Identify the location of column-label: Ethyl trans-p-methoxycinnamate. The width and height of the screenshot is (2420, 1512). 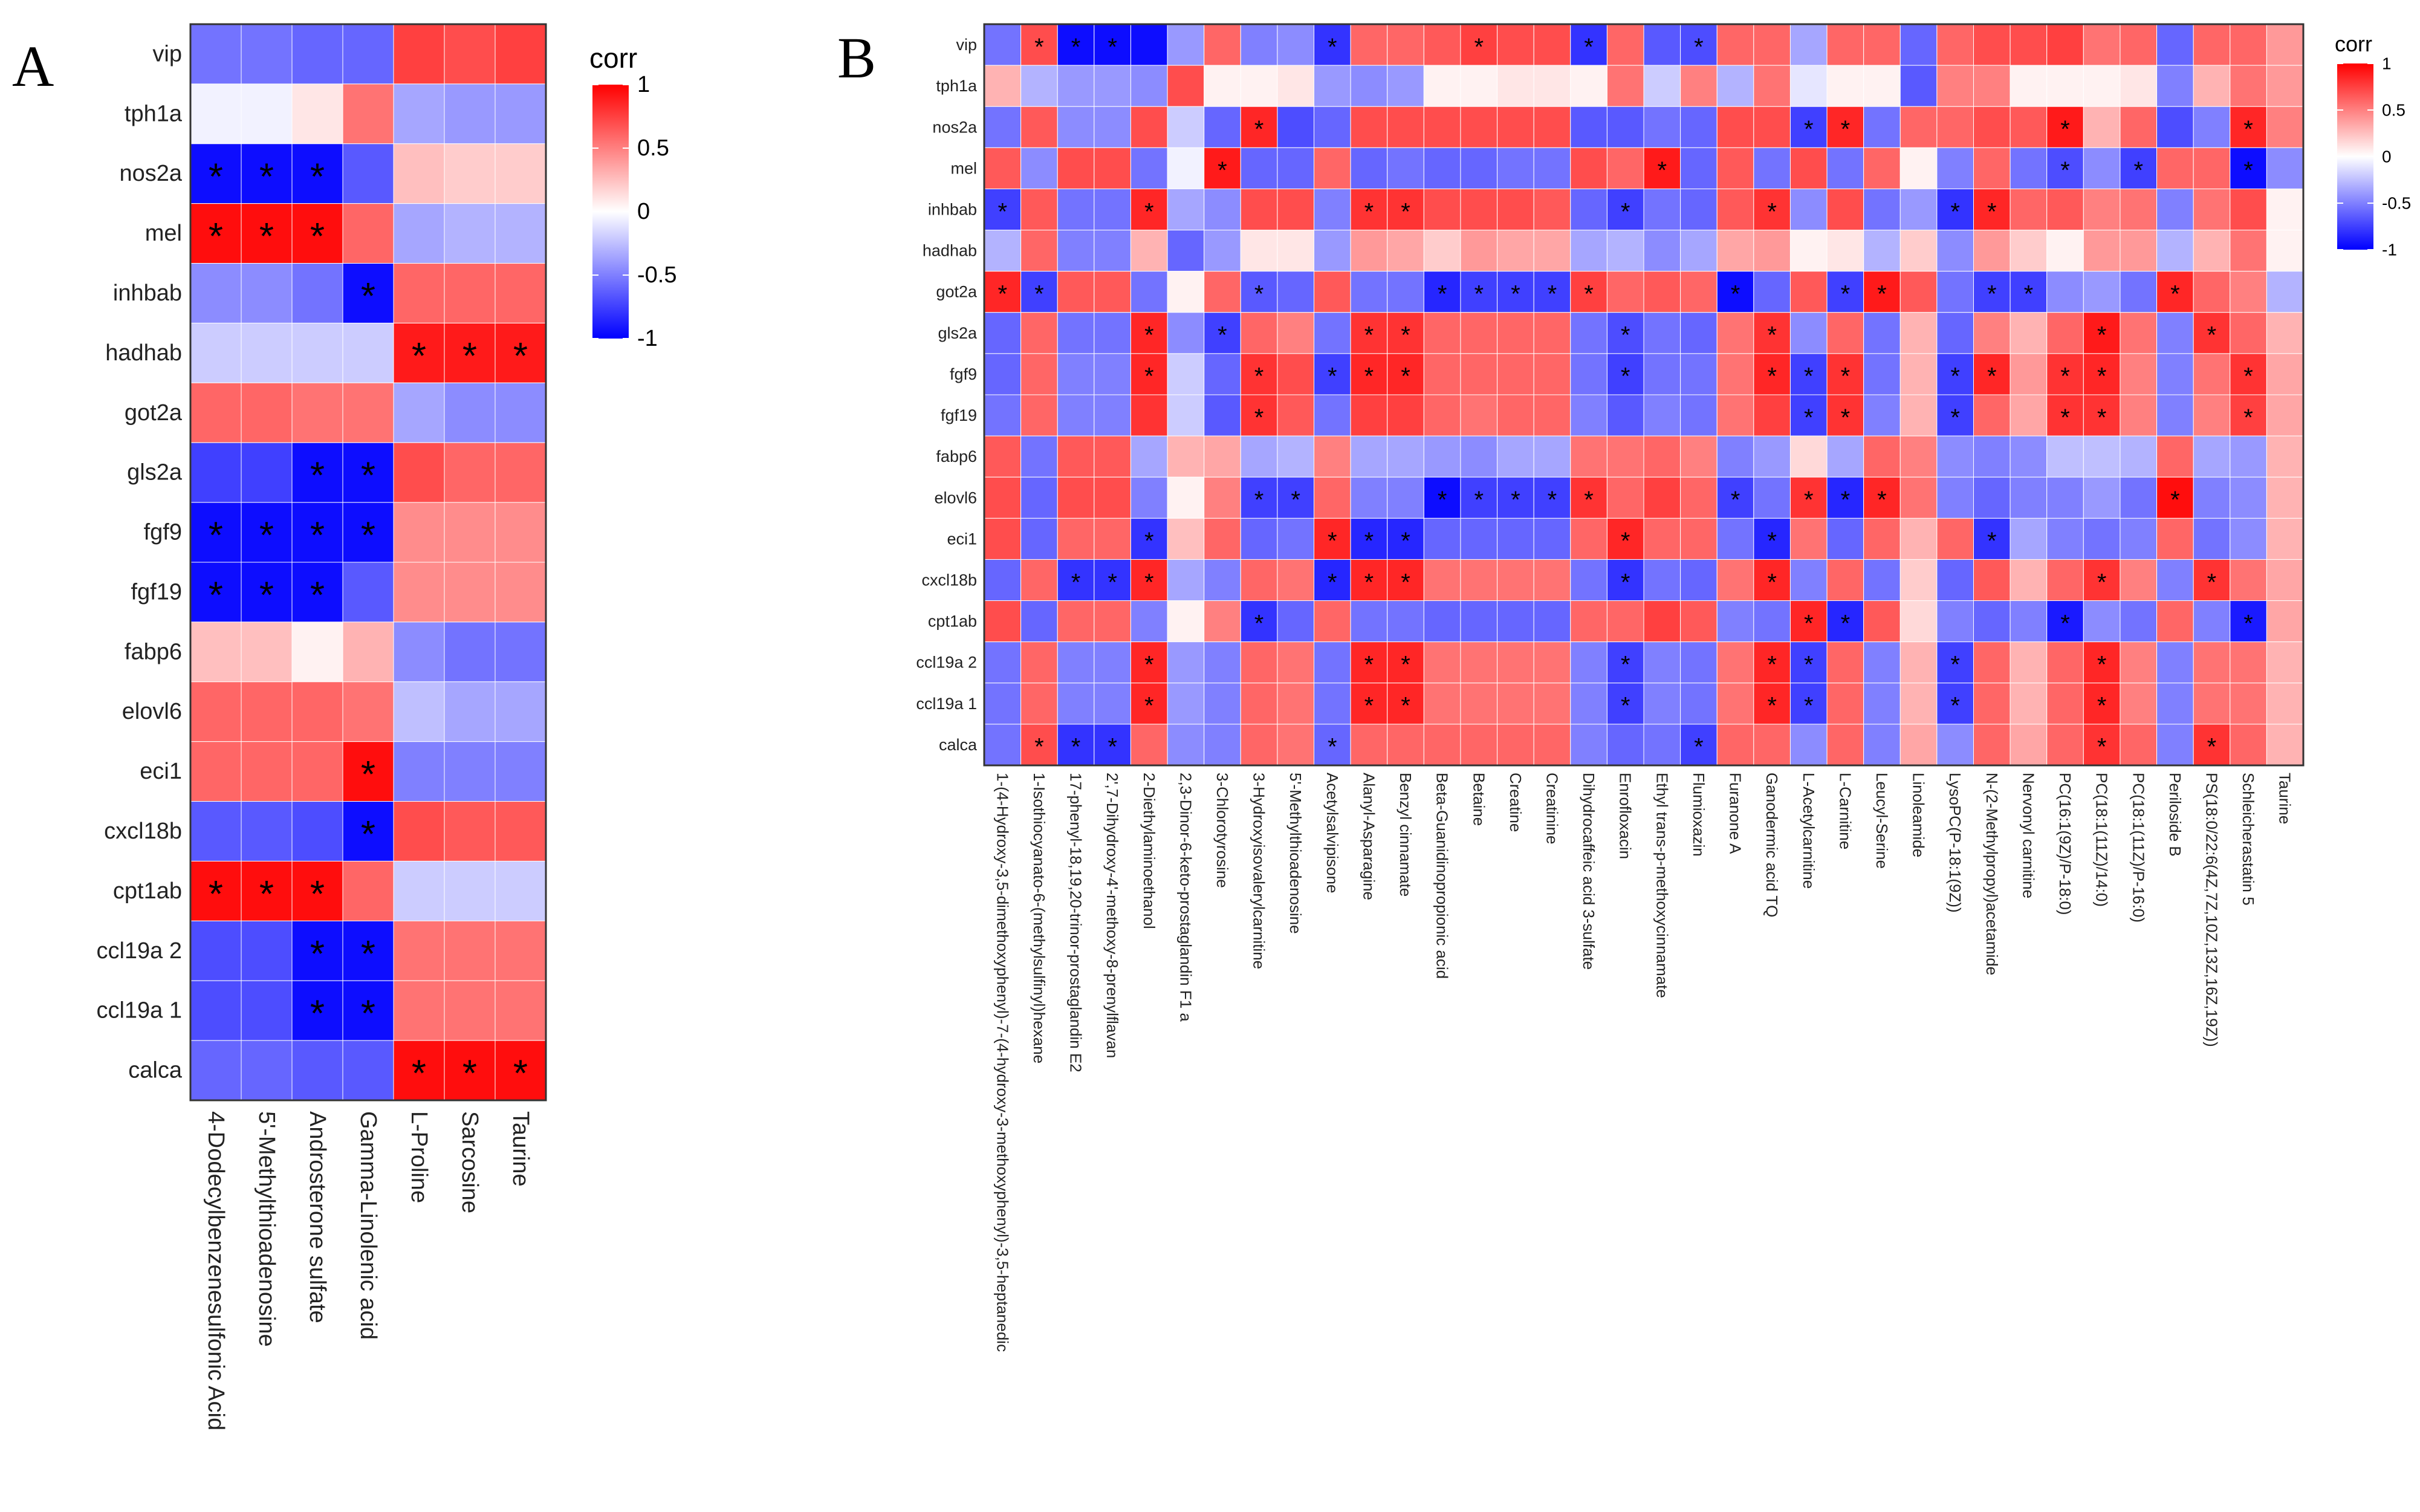
(1662, 885).